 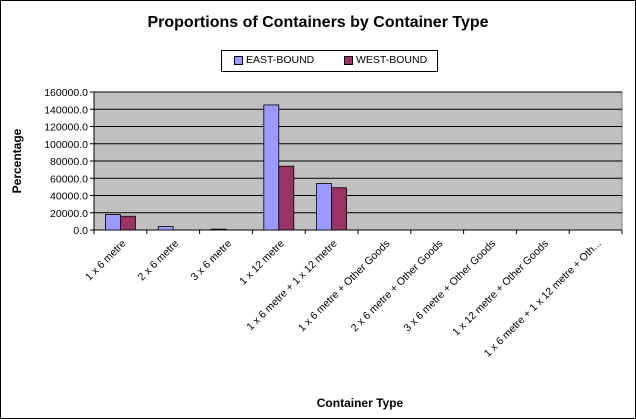 I want to click on y-tick-label: 160000.0, so click(x=66, y=93).